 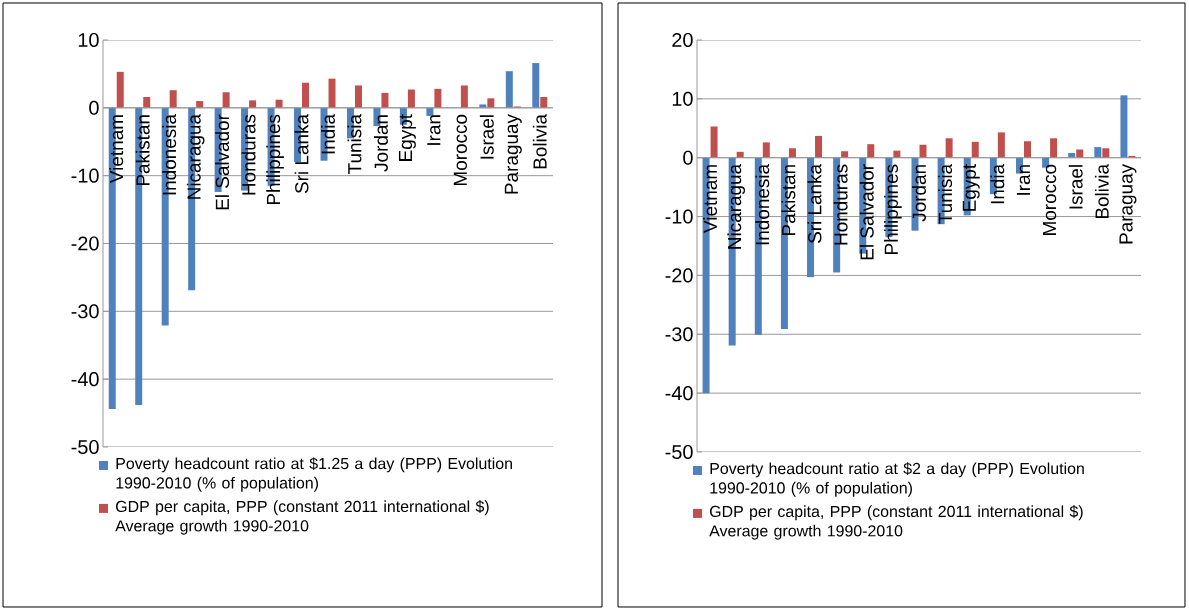 What do you see at coordinates (314, 474) in the screenshot?
I see `legend-label: Poverty headcount ratio at $1.25 a day (PPP) Evolution 1990-2010 (% of population)` at bounding box center [314, 474].